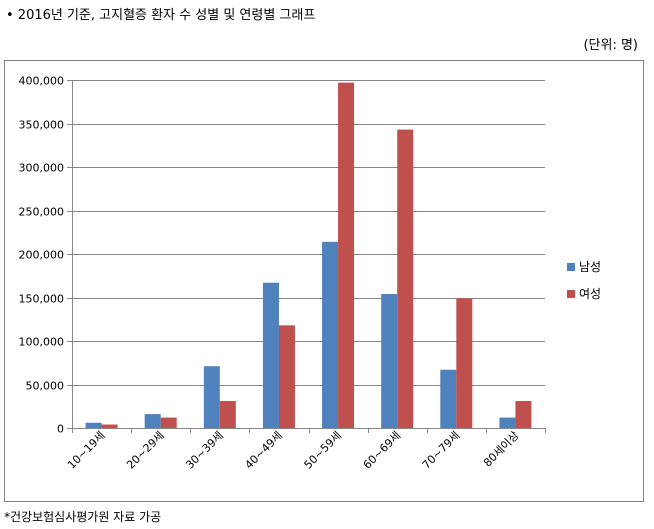  What do you see at coordinates (42, 125) in the screenshot?
I see `y-tick-label: 350,000` at bounding box center [42, 125].